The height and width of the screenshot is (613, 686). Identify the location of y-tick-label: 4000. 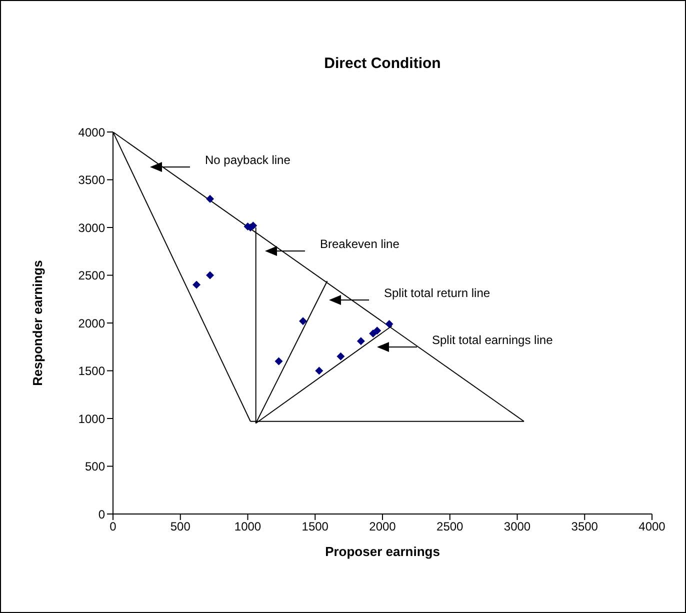
(92, 132).